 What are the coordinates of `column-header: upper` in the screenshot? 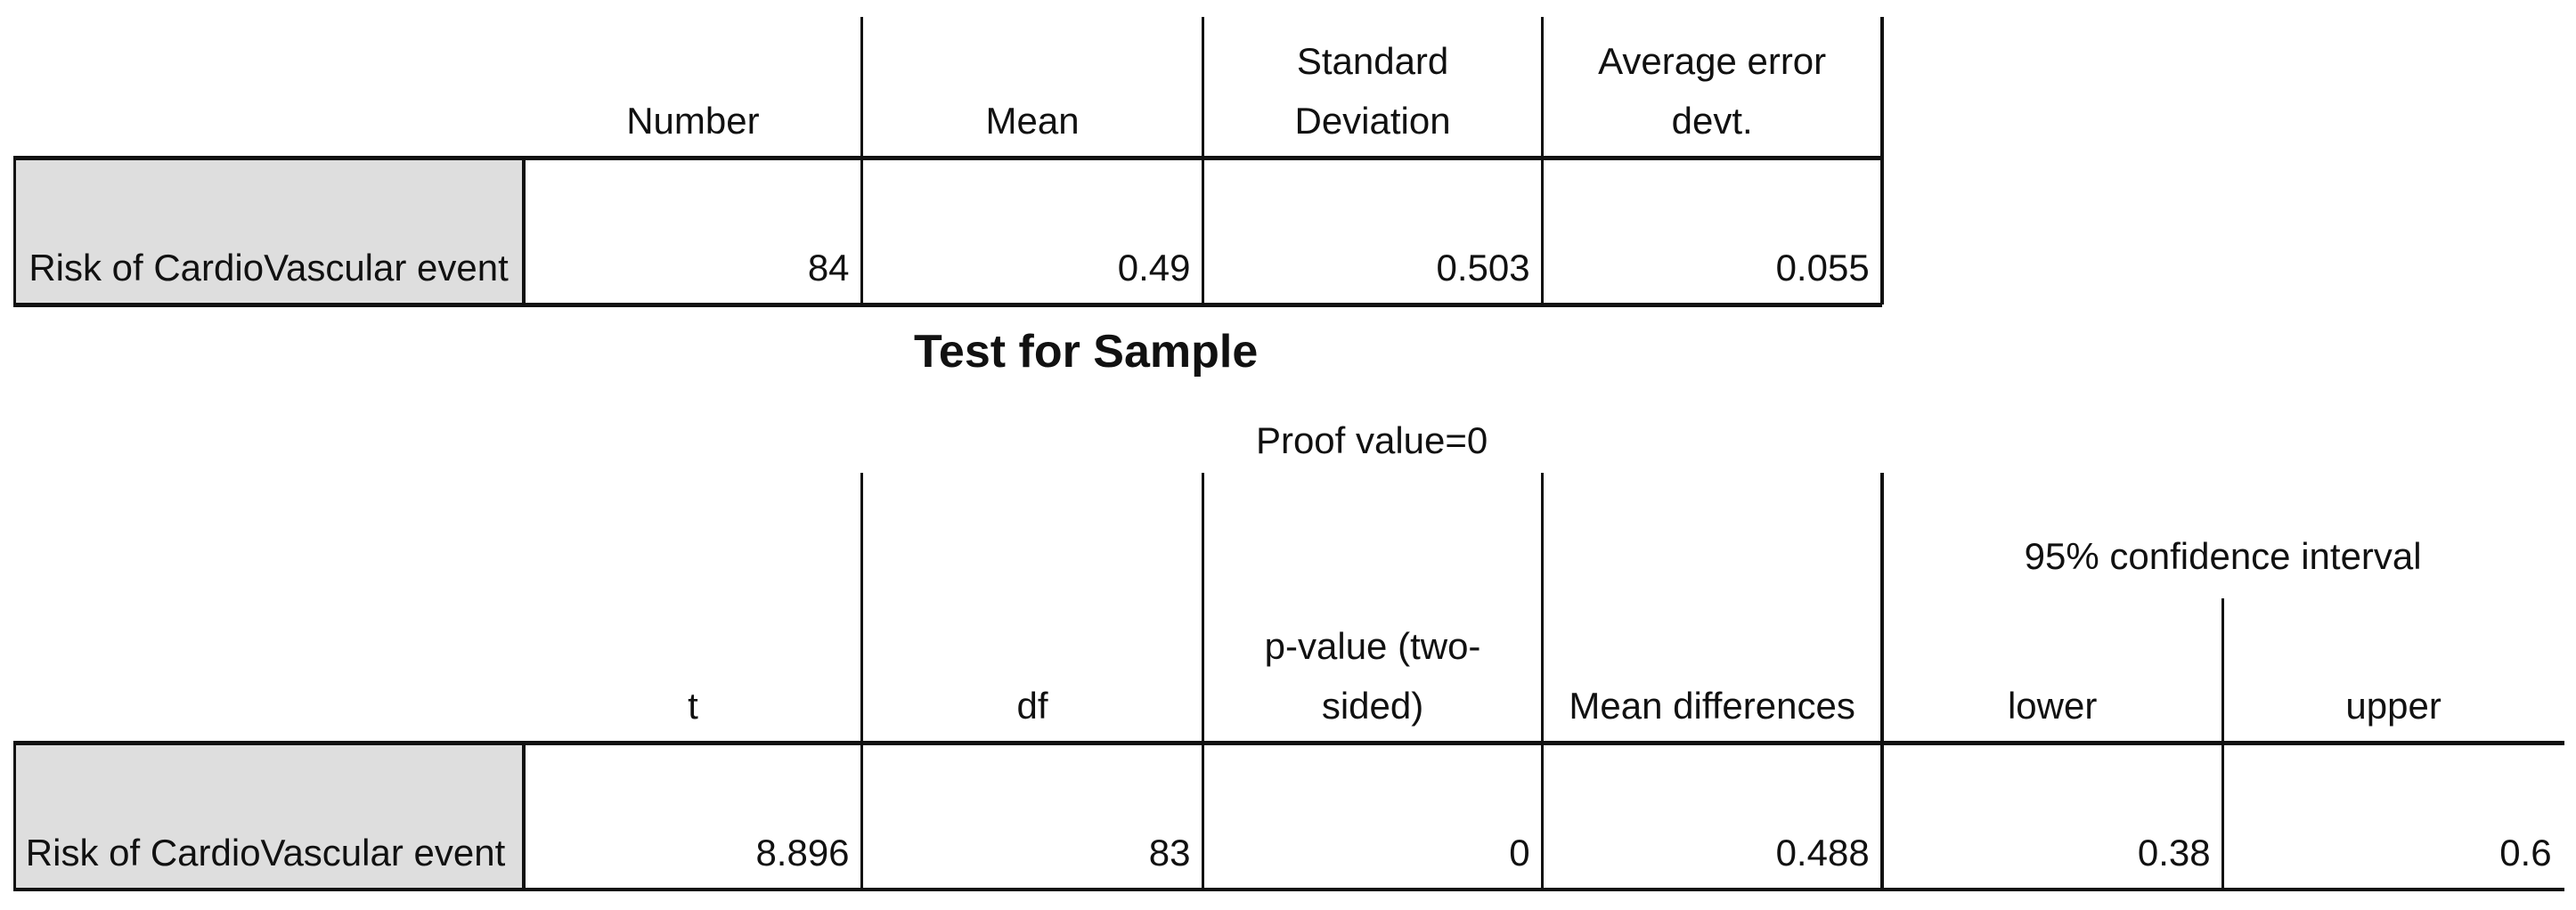 It's located at (2393, 706).